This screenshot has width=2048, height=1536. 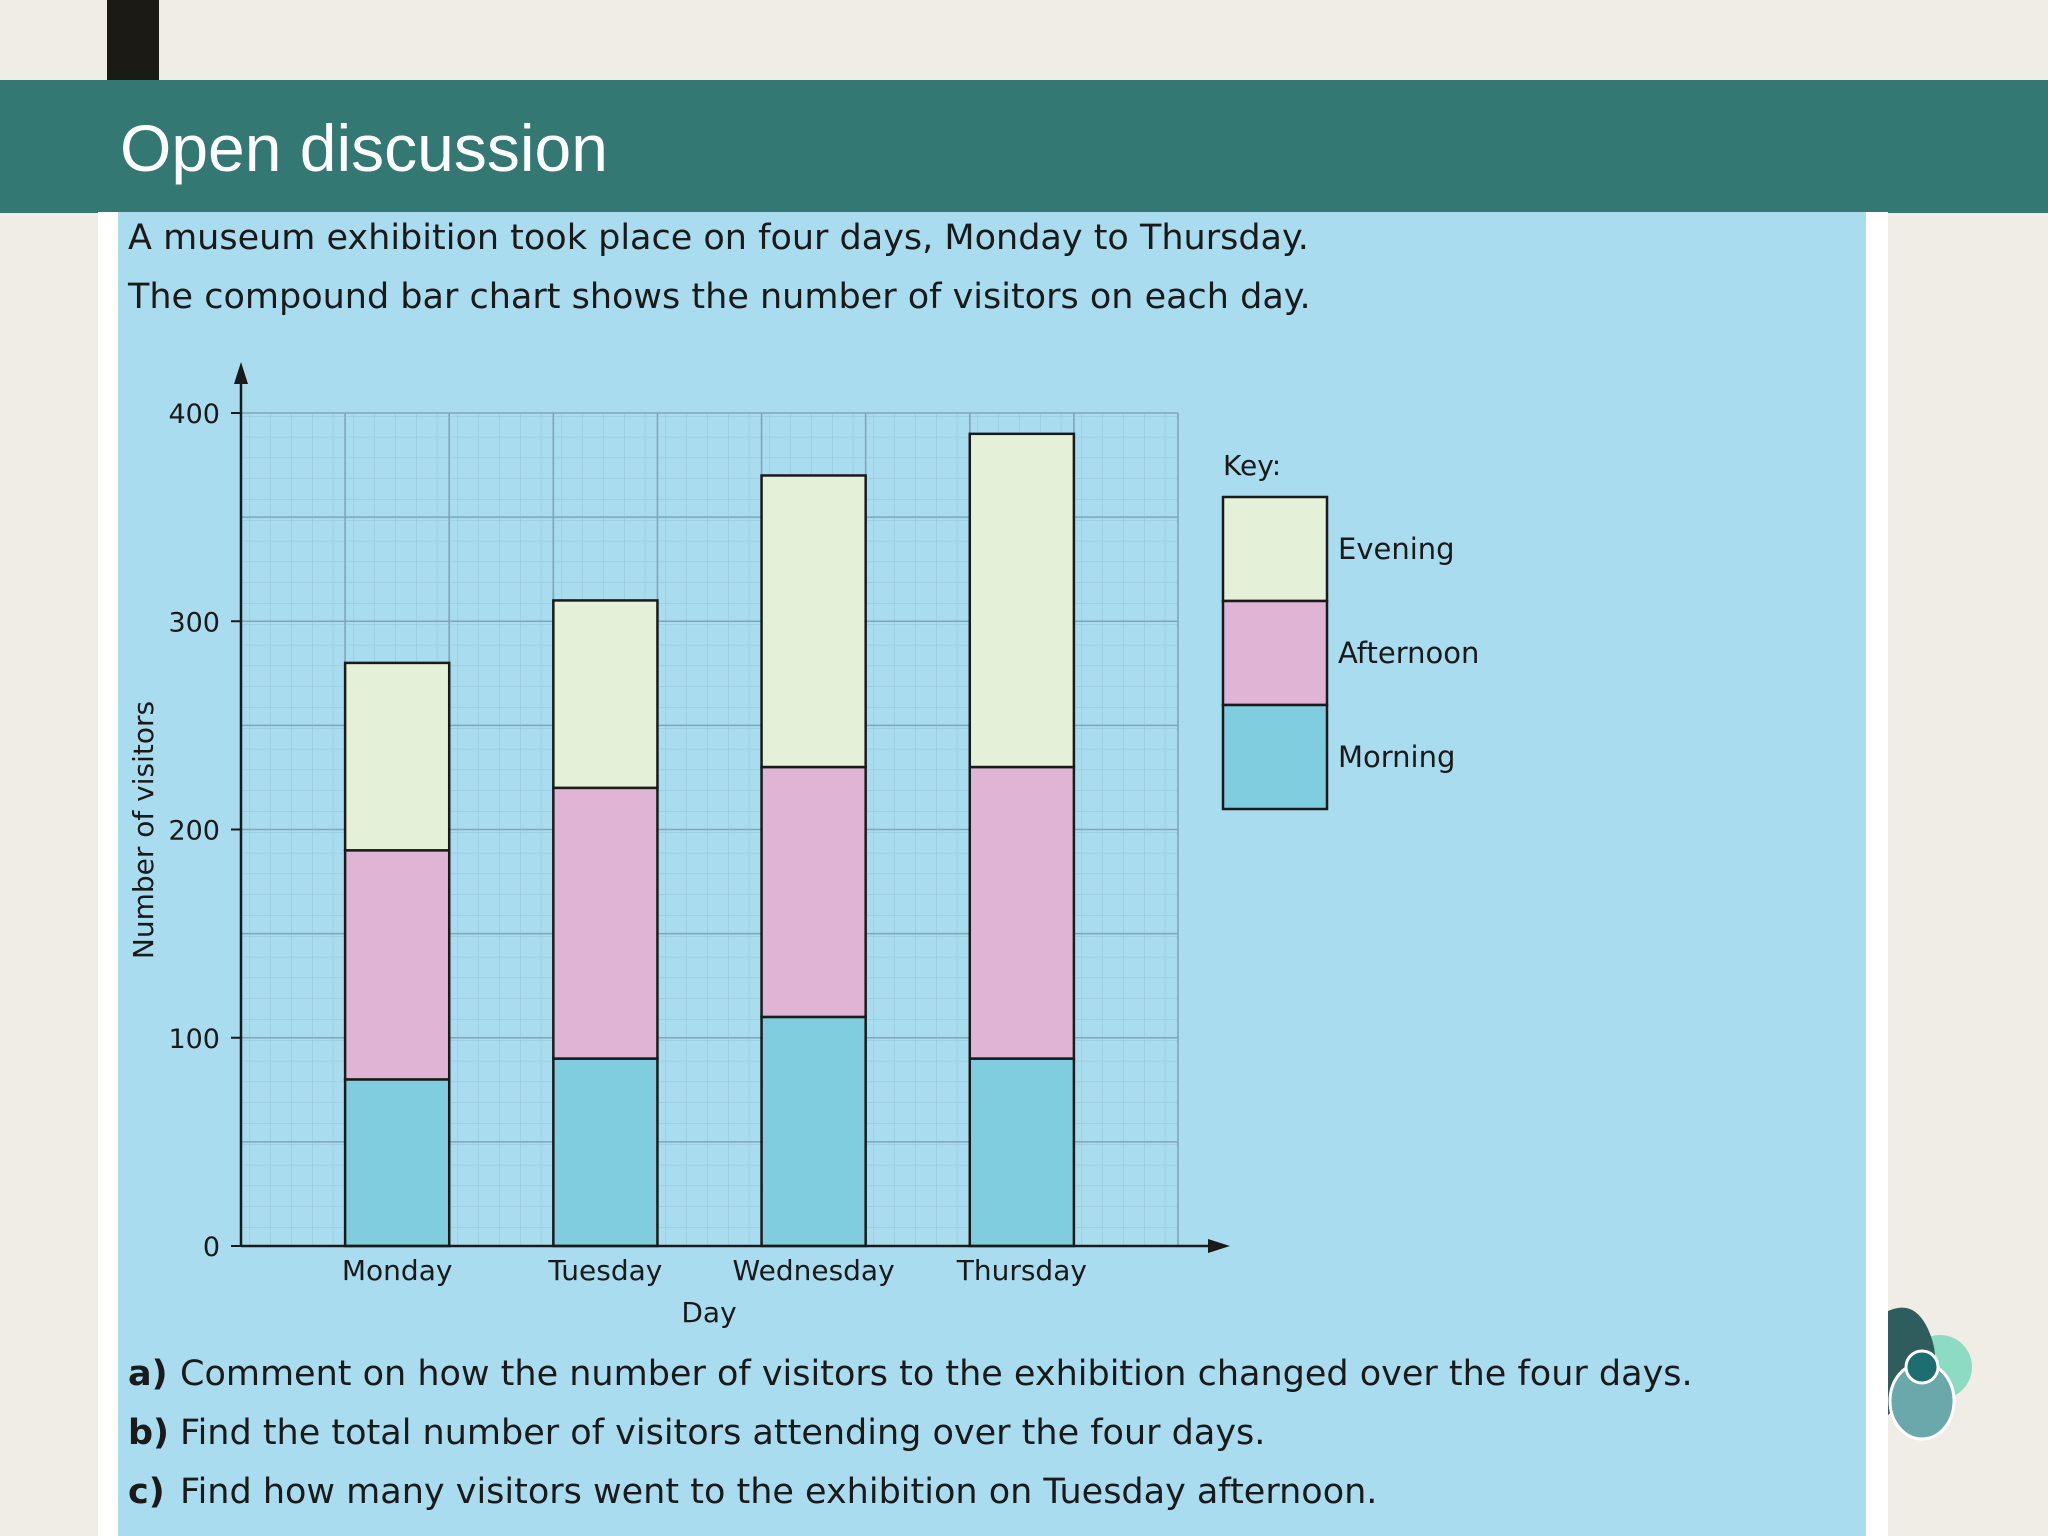 What do you see at coordinates (1021, 1270) in the screenshot?
I see `x-tick-label: Thursday` at bounding box center [1021, 1270].